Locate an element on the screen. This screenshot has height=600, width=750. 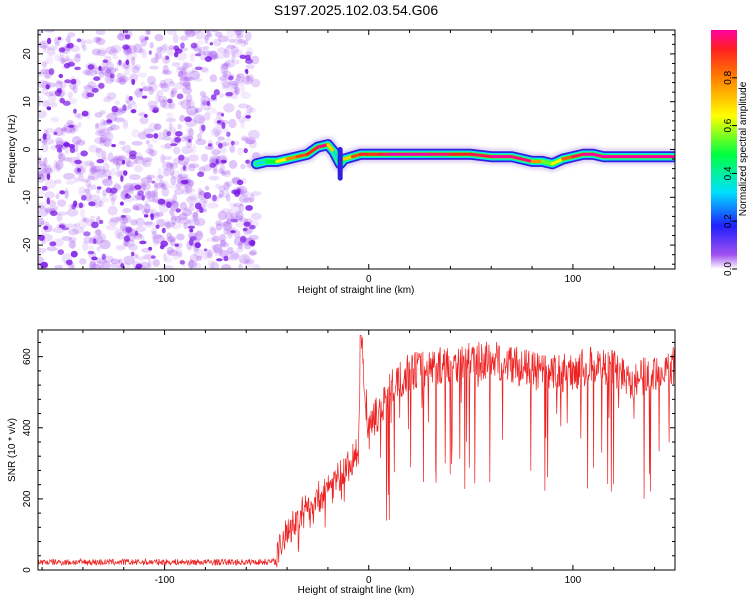
colorbar-gradient is located at coordinates (724, 149).